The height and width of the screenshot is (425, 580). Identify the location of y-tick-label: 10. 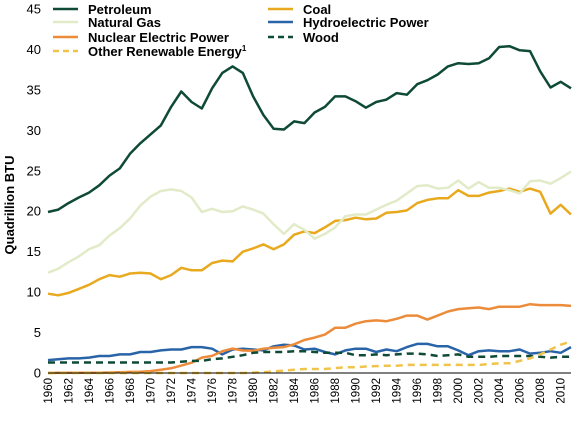
(34, 292).